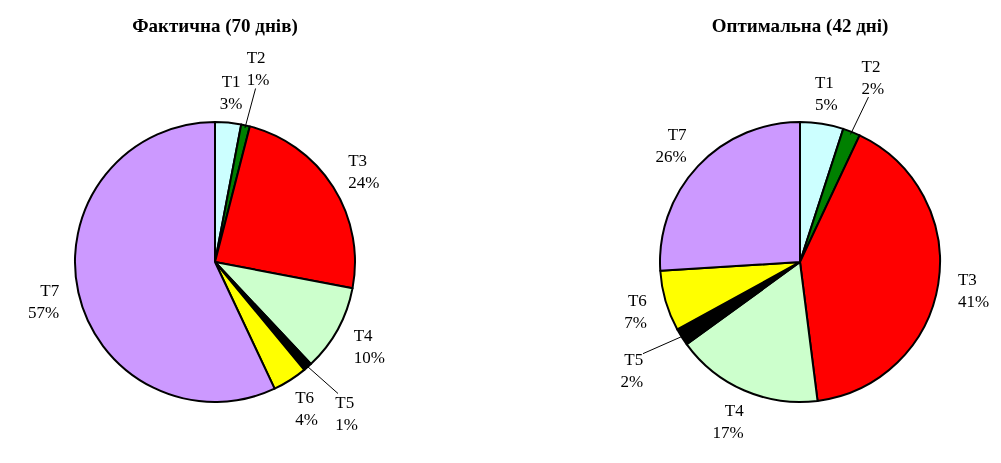 The image size is (1001, 463). I want to click on chart-title: Фактична (70 днів), so click(215, 26).